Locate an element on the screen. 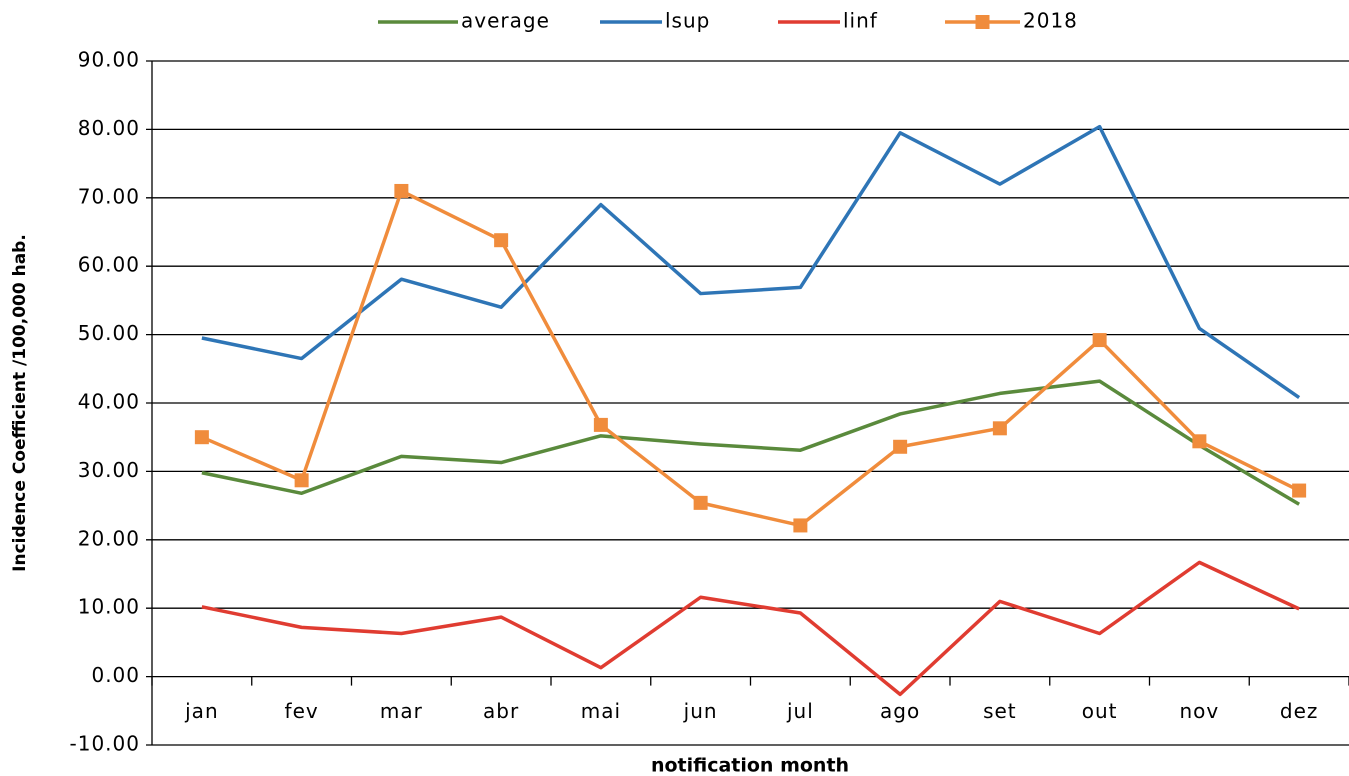 The image size is (1349, 776). y-tick-label: -10.00 is located at coordinates (105, 744).